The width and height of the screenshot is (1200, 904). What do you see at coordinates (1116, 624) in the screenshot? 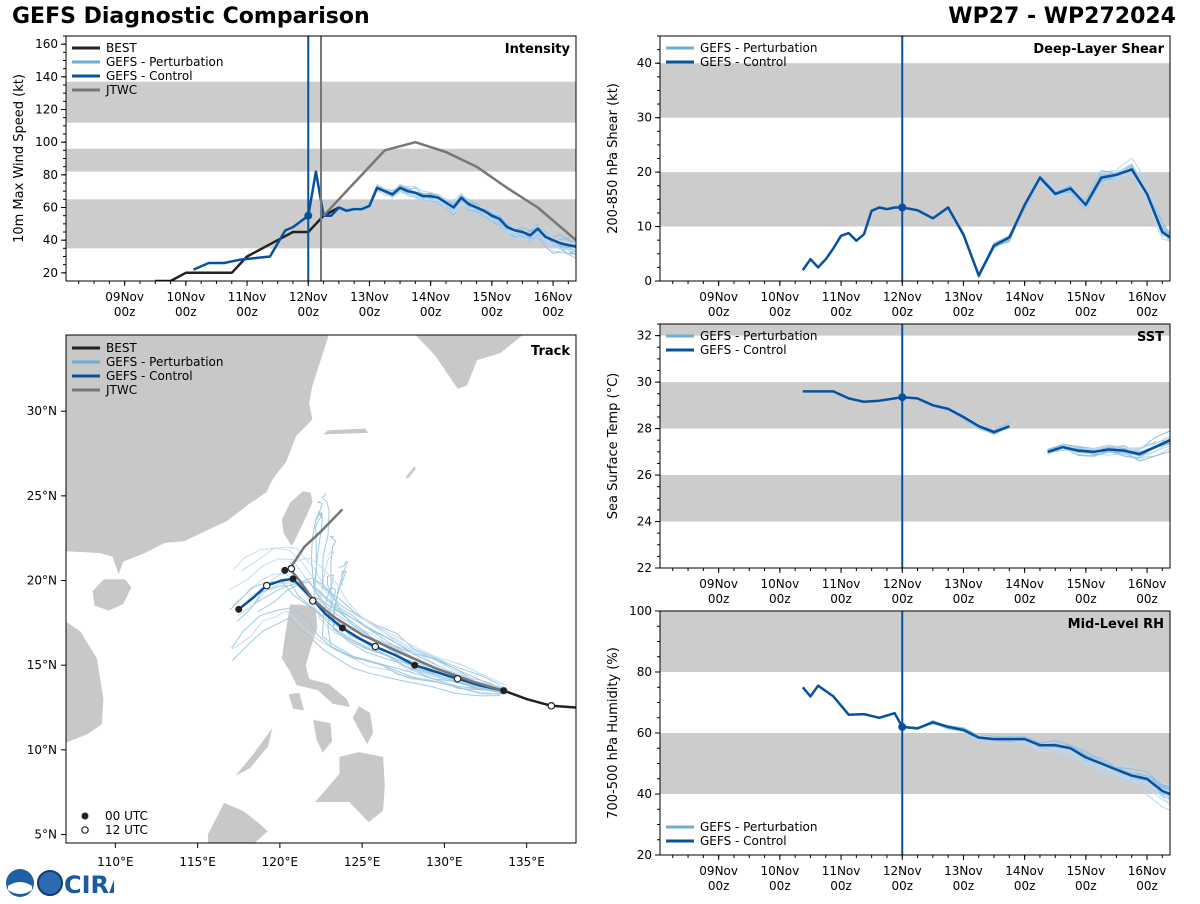
I see `rh-title: Mid-Level RH` at bounding box center [1116, 624].